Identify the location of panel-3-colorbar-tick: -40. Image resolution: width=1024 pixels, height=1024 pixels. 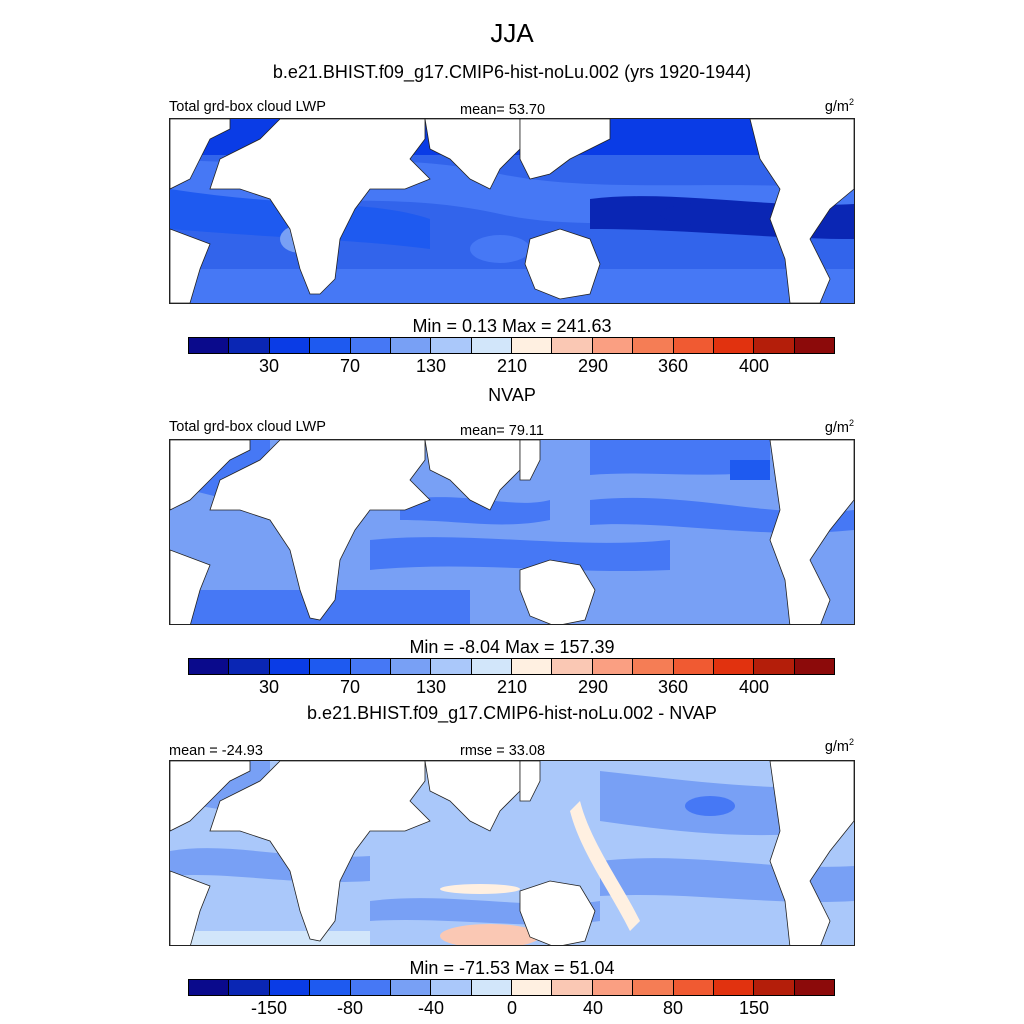
(431, 1008).